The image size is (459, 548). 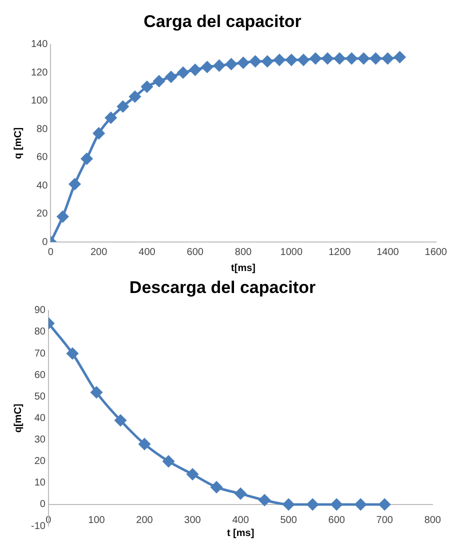 I want to click on chart-title: Carga del capacitor, so click(x=223, y=21).